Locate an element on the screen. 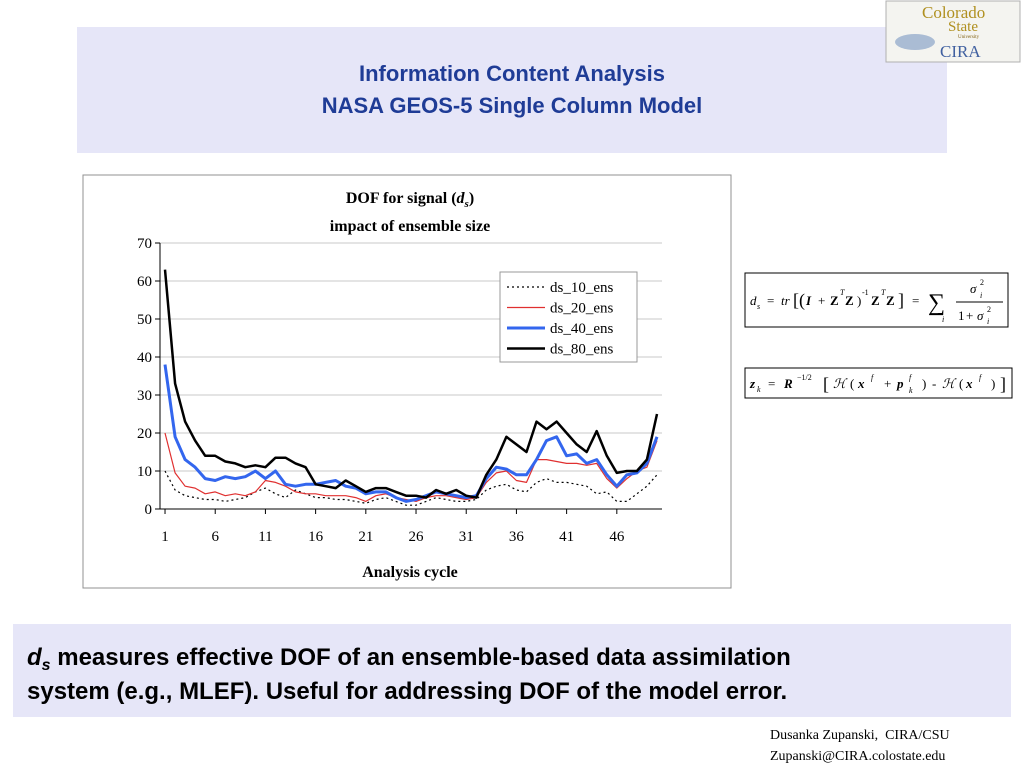 The height and width of the screenshot is (768, 1024). caption-subscript: s is located at coordinates (46, 665).